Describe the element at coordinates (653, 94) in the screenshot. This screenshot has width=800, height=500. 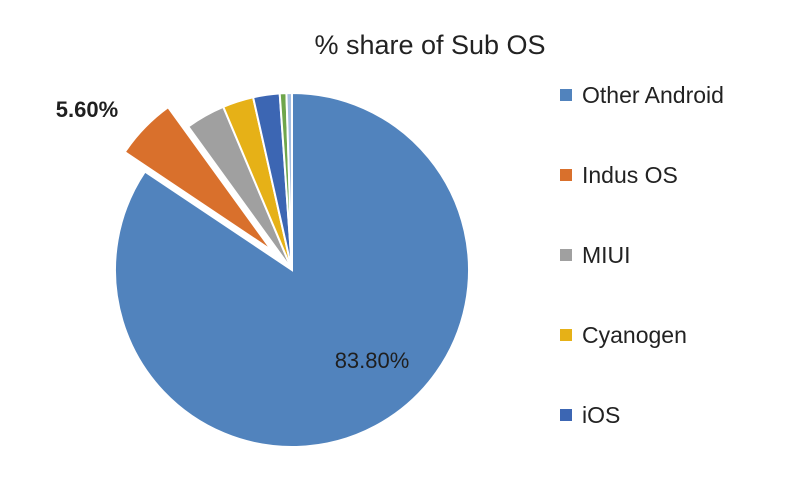
I see `legend-label: Other Android` at that location.